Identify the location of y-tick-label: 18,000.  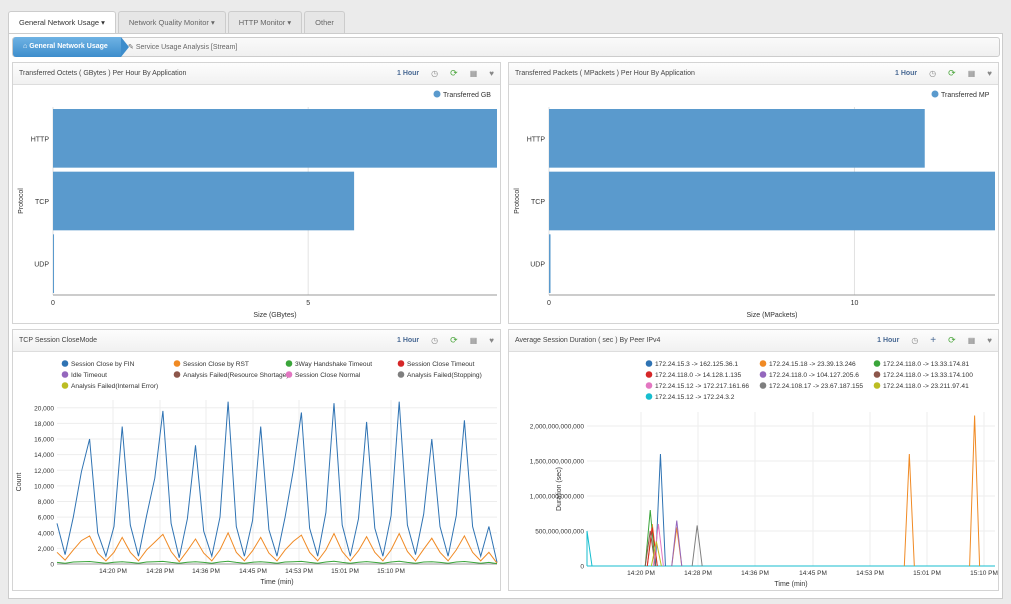
(44, 424).